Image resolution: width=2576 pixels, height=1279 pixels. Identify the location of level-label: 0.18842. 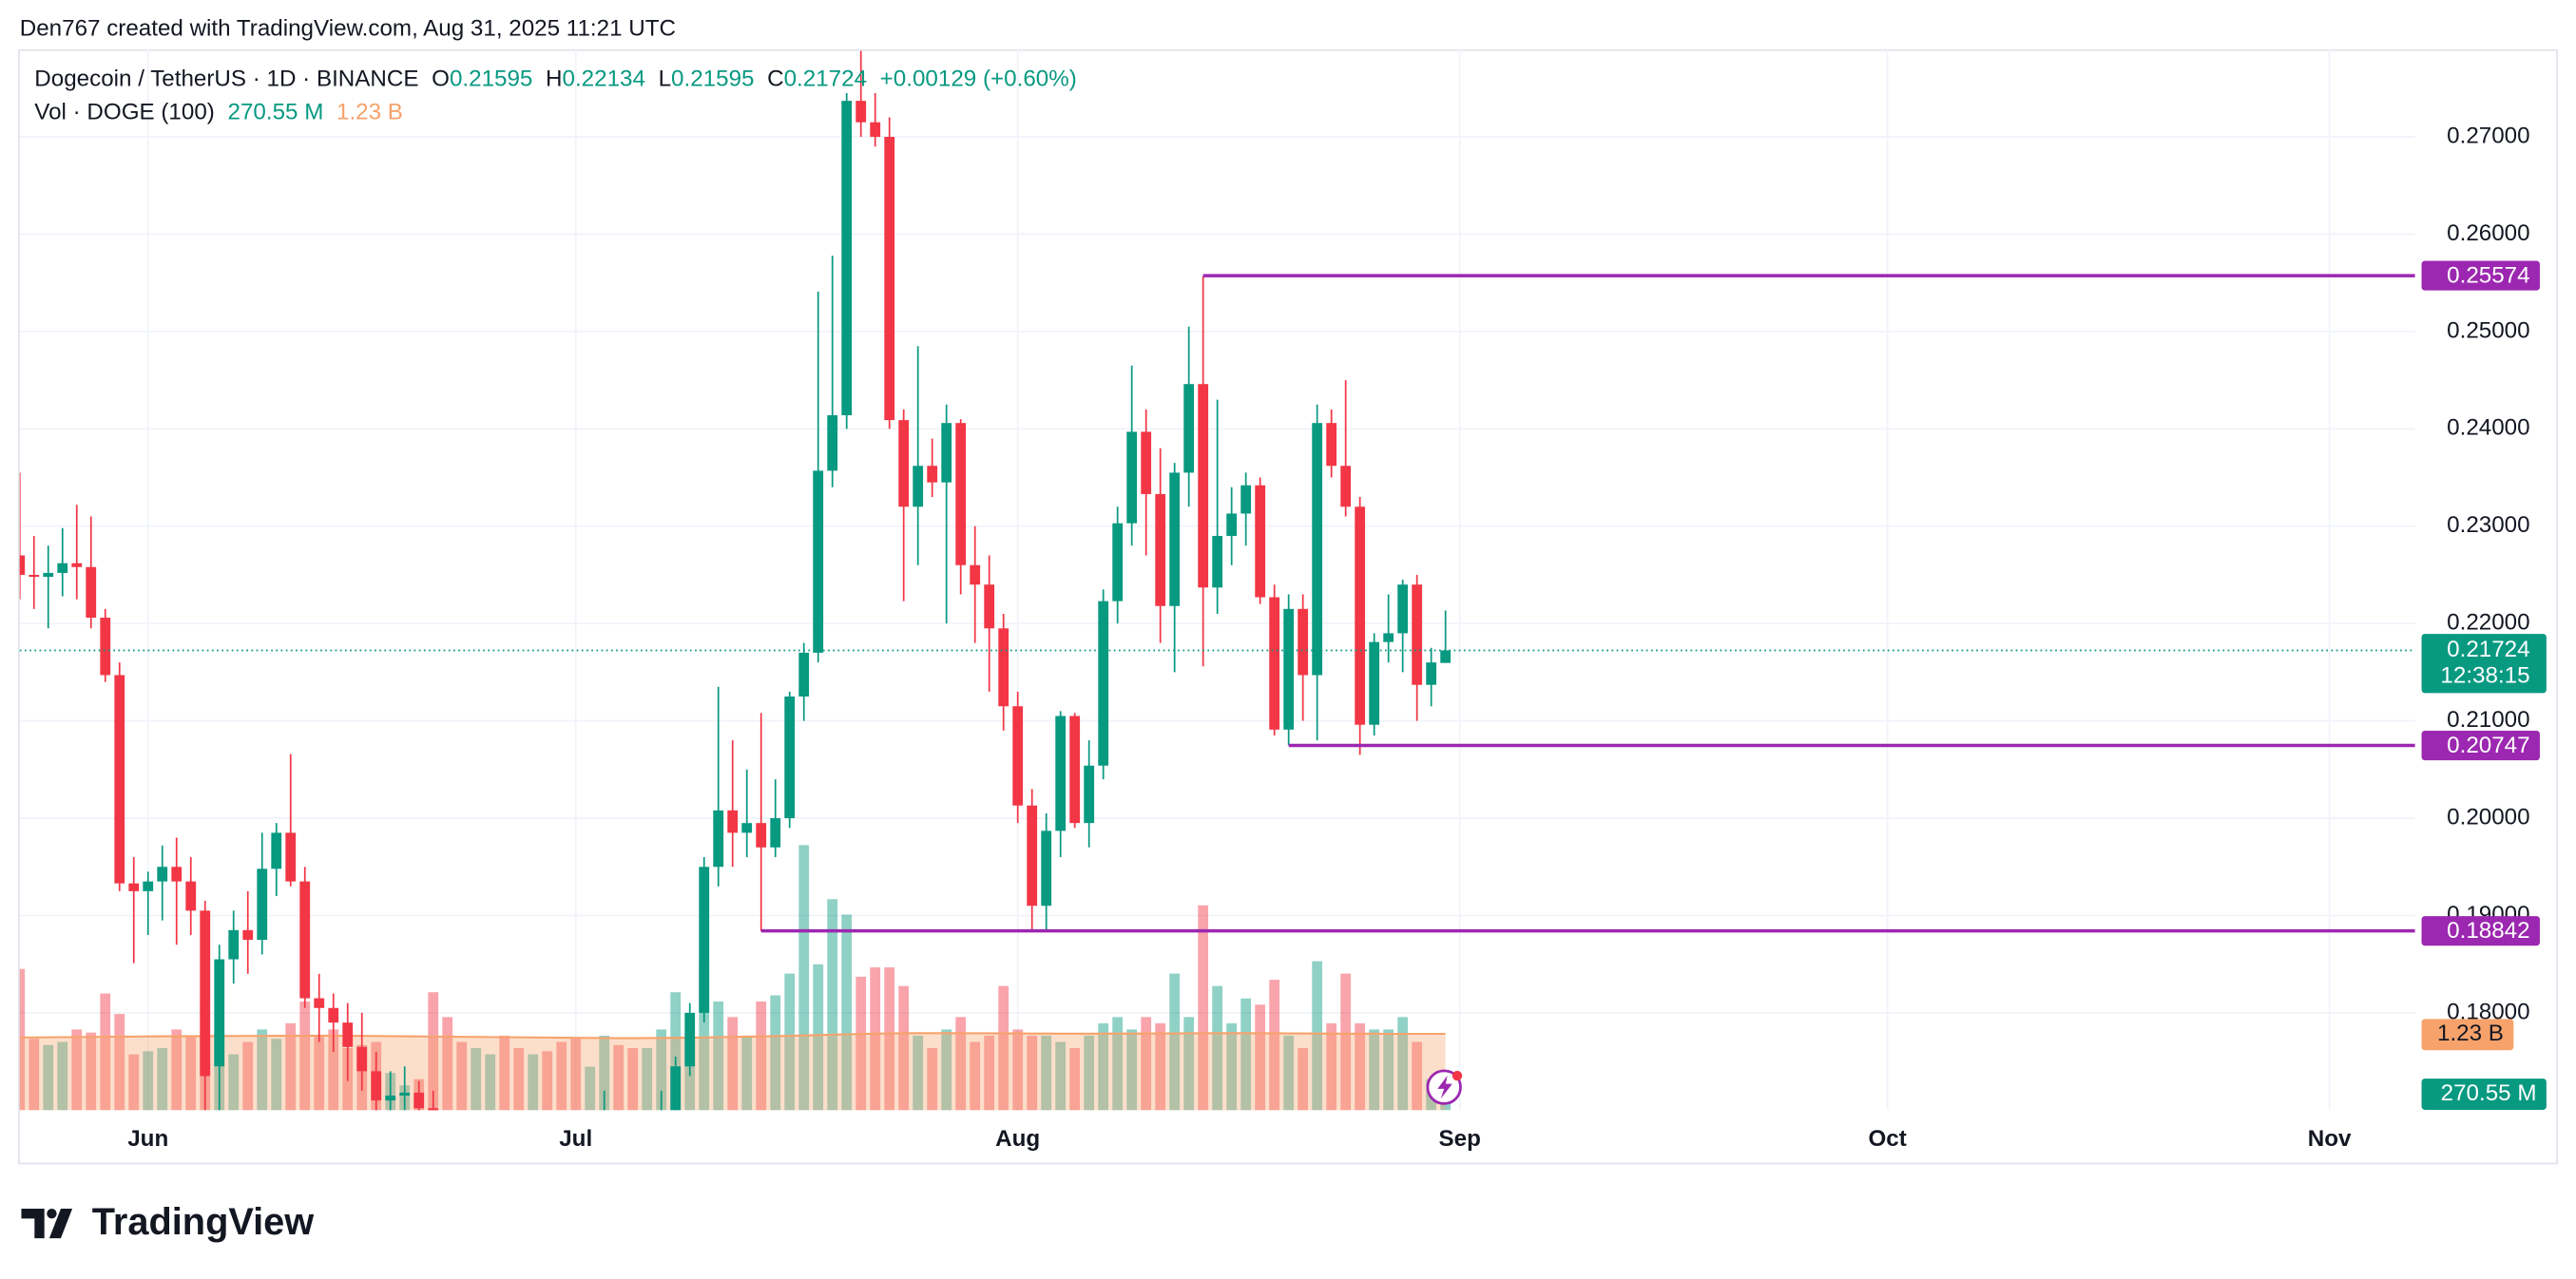
(2488, 931).